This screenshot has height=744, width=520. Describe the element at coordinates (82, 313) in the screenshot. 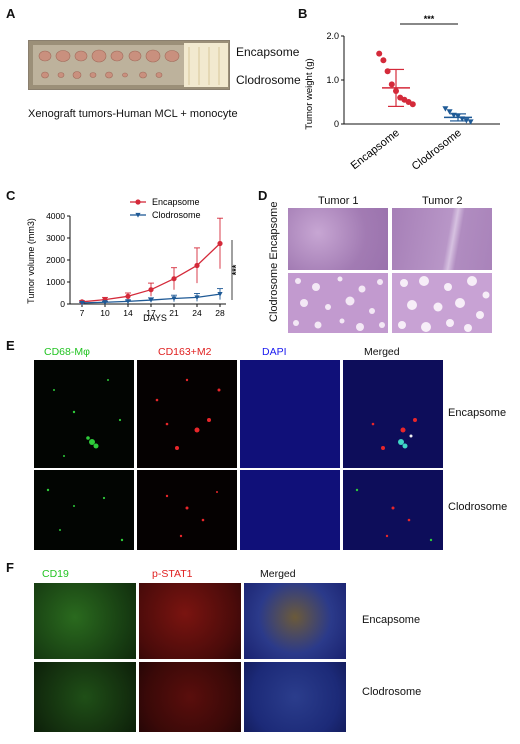

I see `chart-c-x-tick-label: 7` at that location.